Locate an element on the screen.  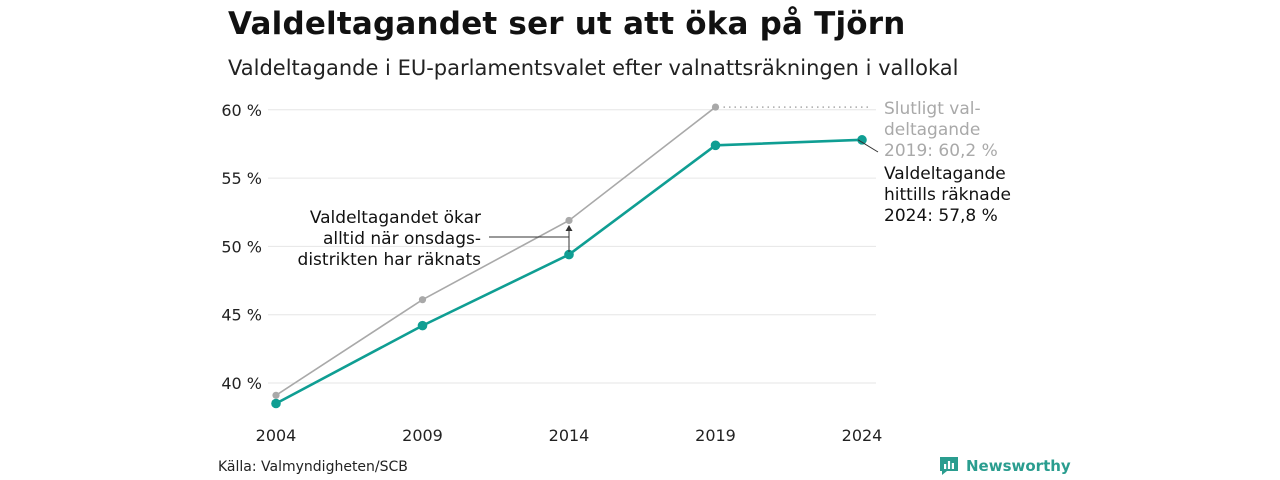
source-note: Källa: Valmyndigheten/SCB is located at coordinates (313, 467).